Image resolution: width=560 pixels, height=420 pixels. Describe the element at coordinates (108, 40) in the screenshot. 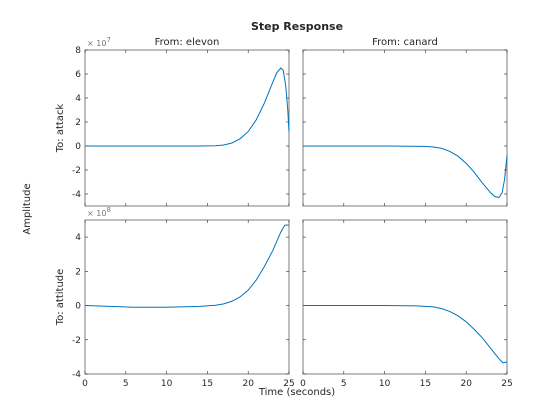

I see `multiplier-exponent: 7` at that location.